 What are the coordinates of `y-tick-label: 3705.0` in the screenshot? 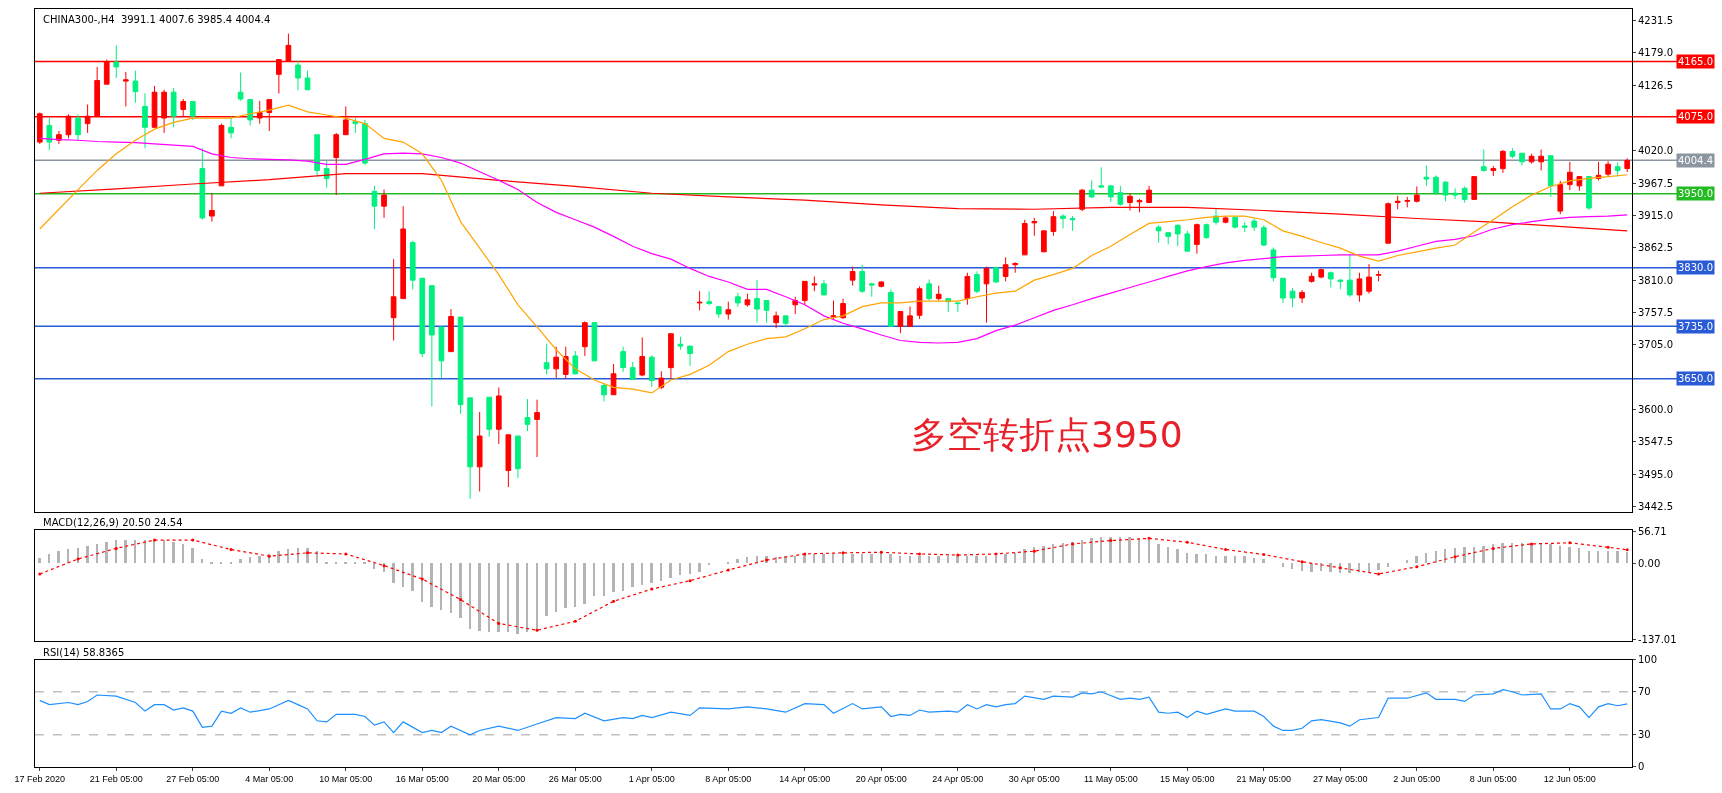 It's located at (1655, 345).